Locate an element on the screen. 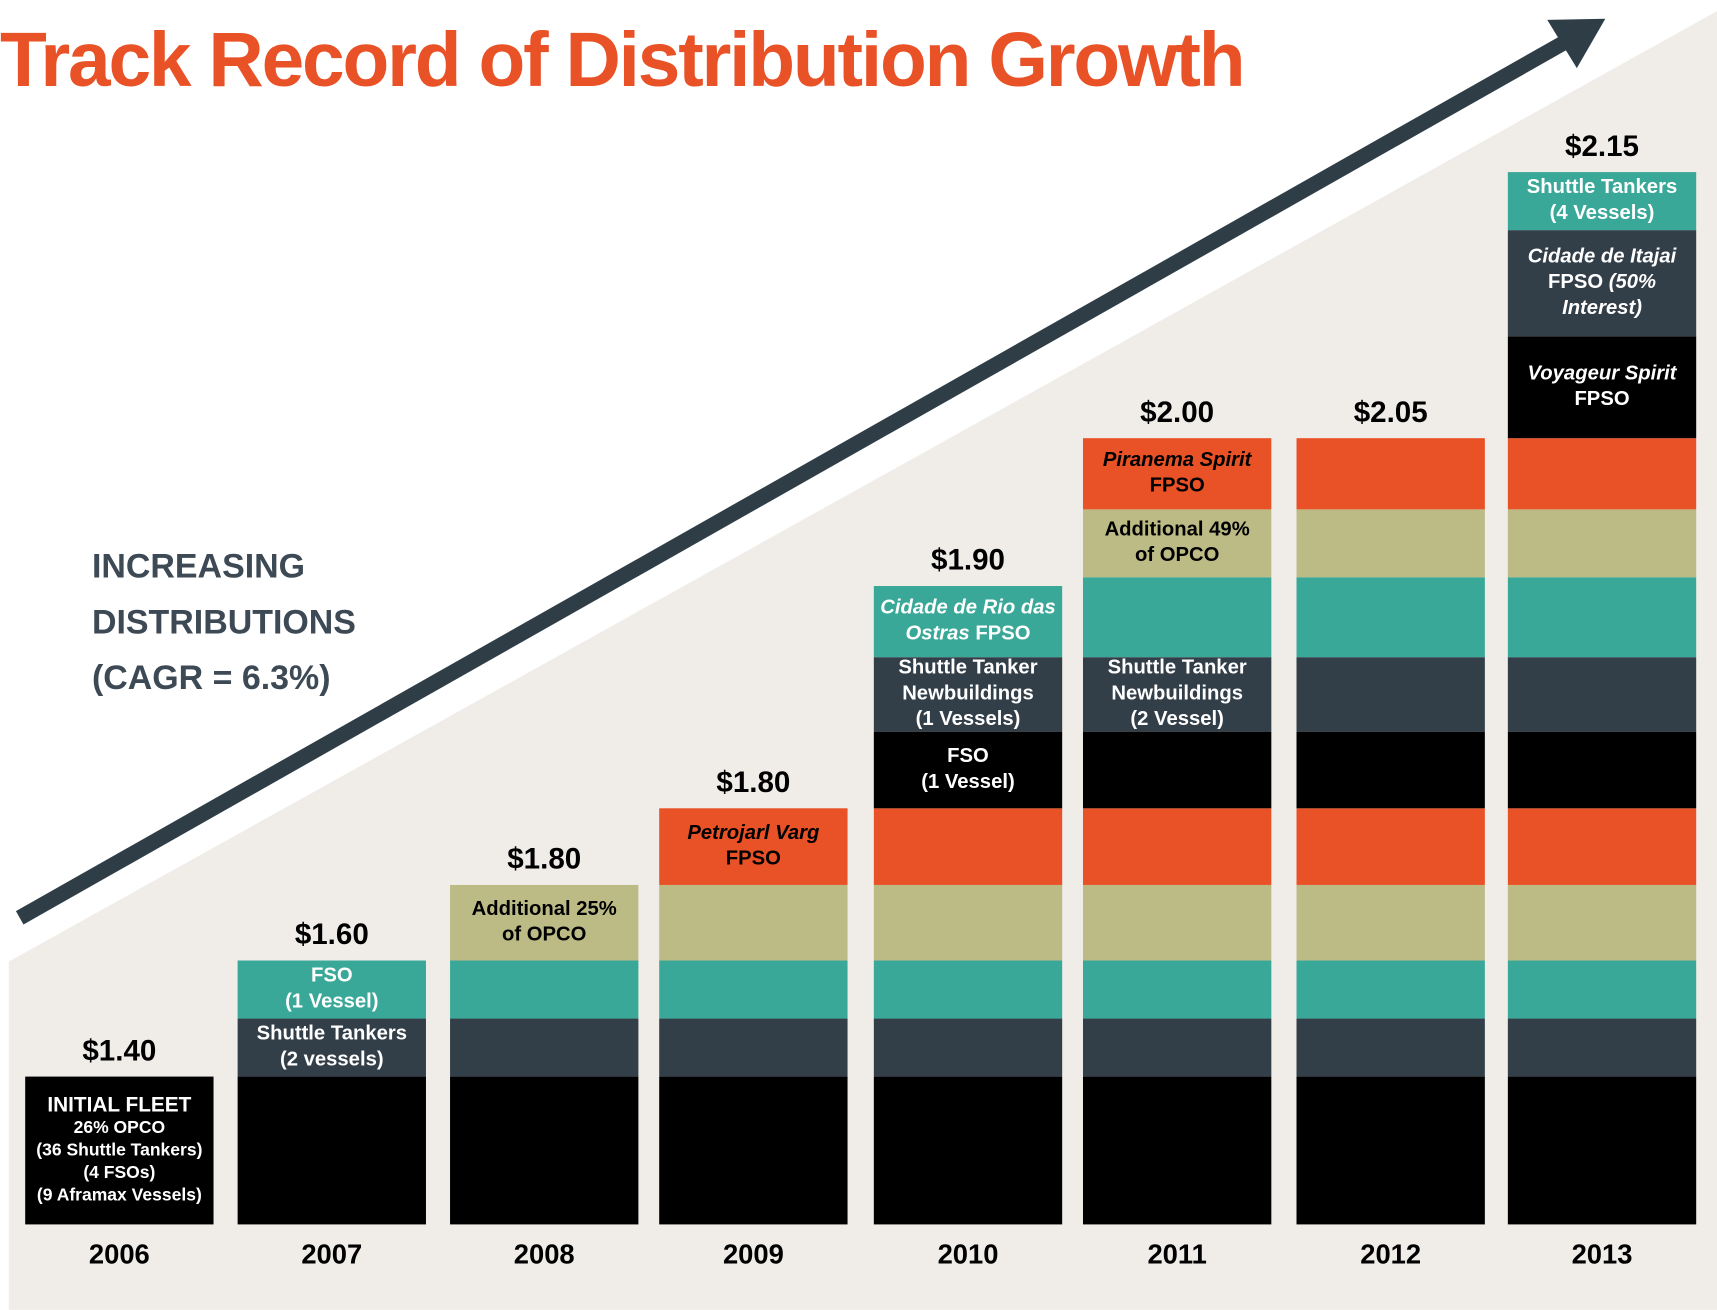  total-label: $2.15 is located at coordinates (1602, 146).